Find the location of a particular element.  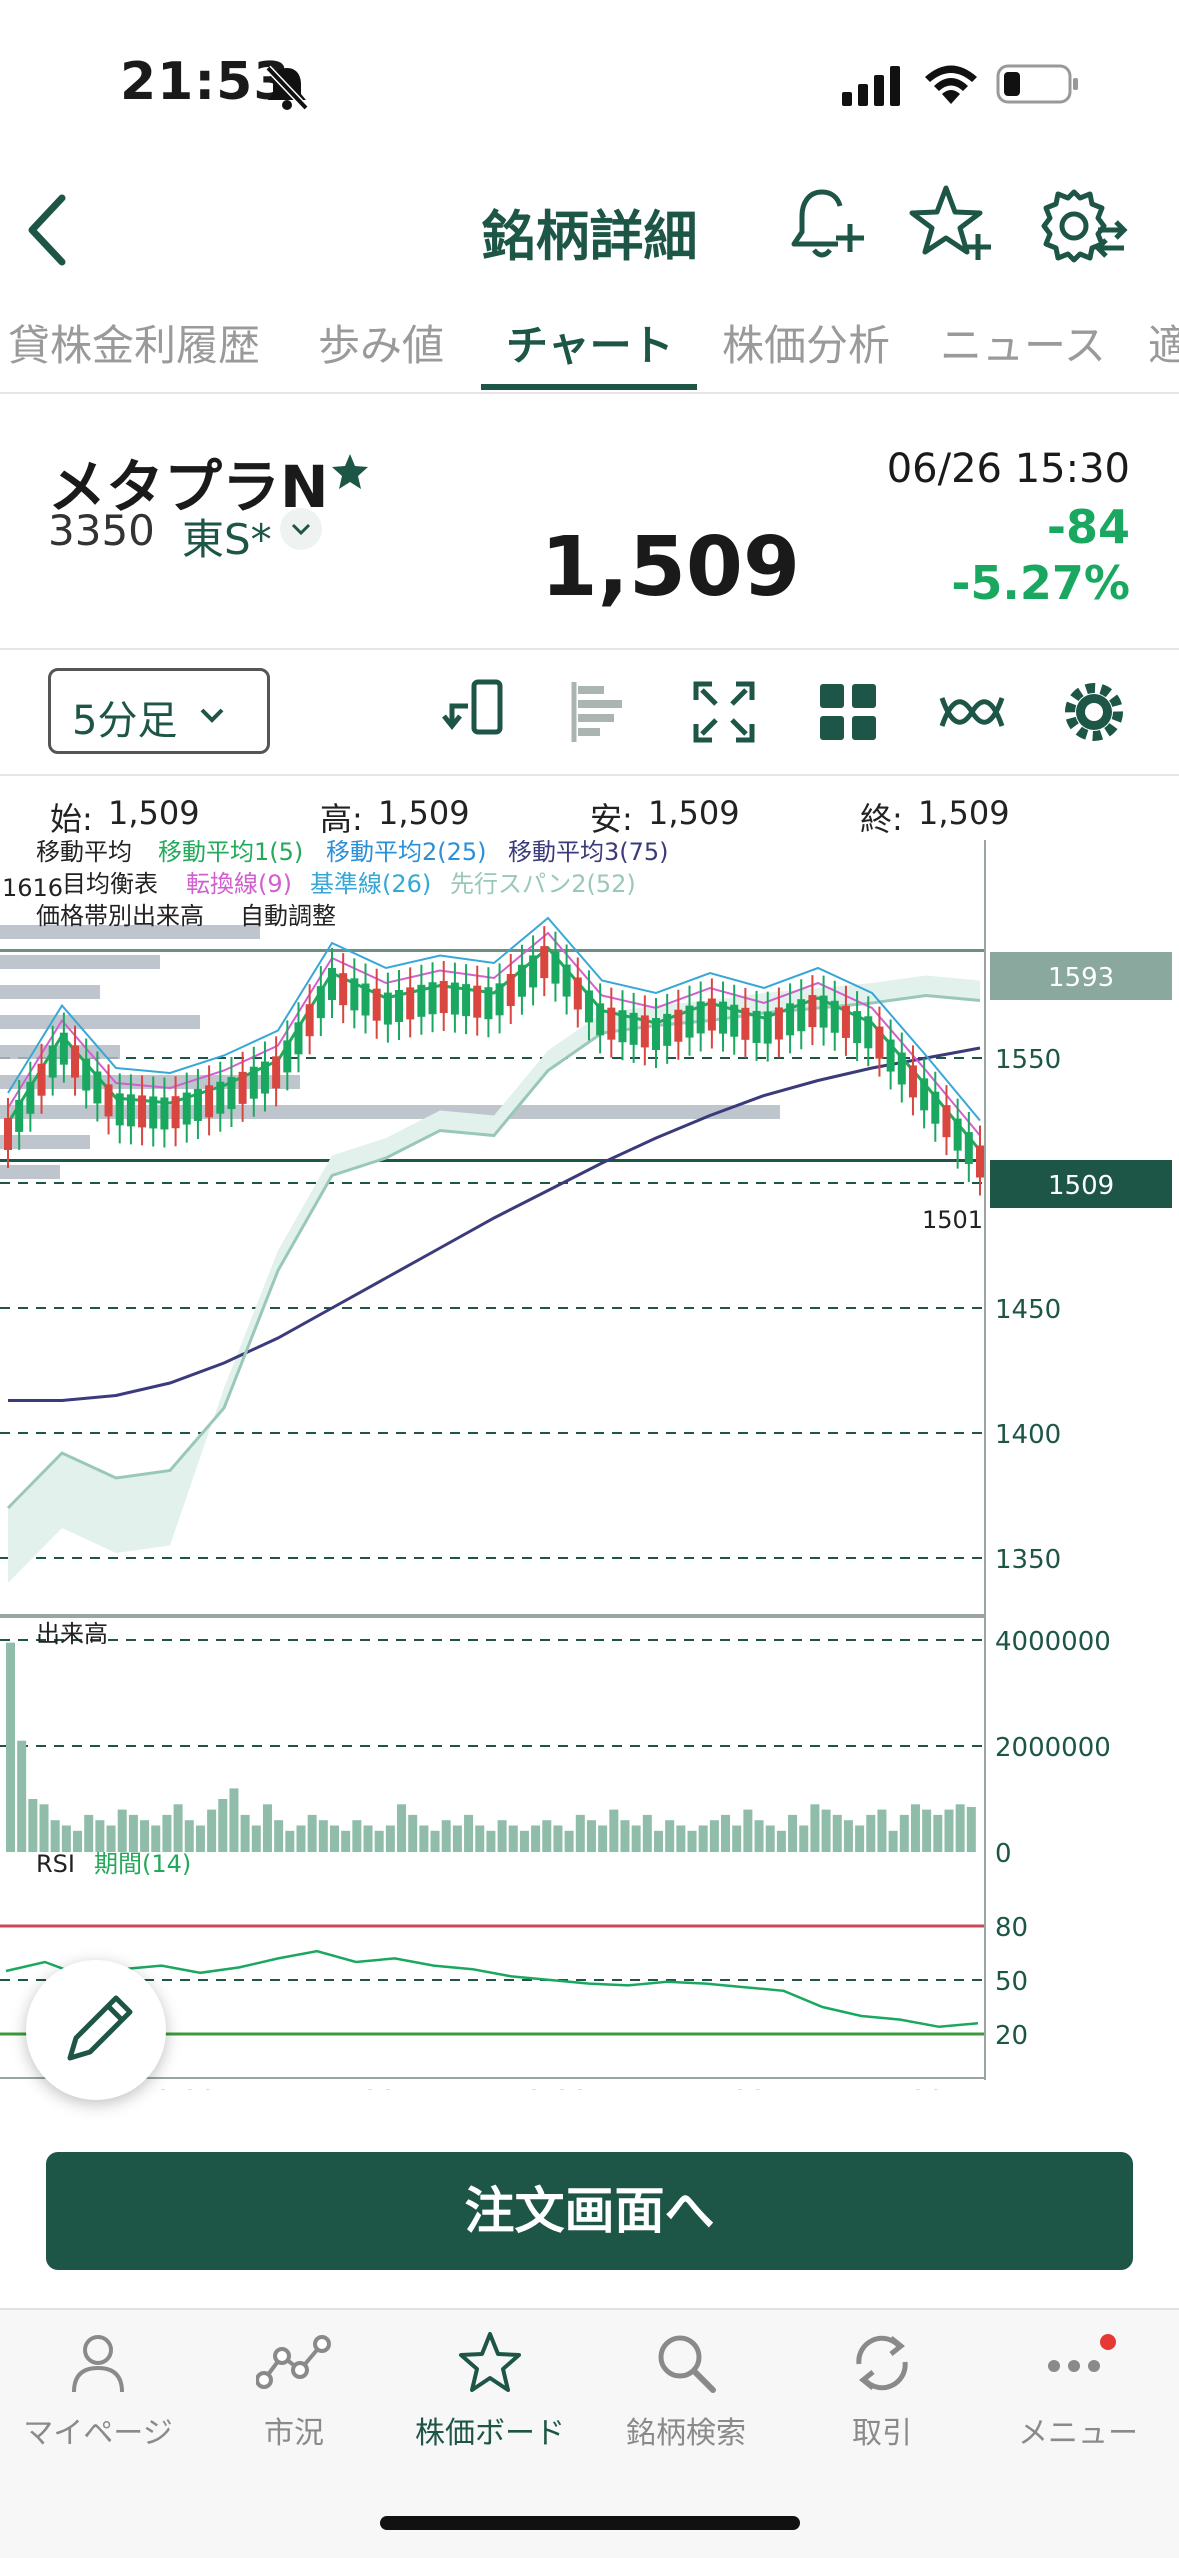

price-tick-label: 1550 is located at coordinates (1028, 1060).